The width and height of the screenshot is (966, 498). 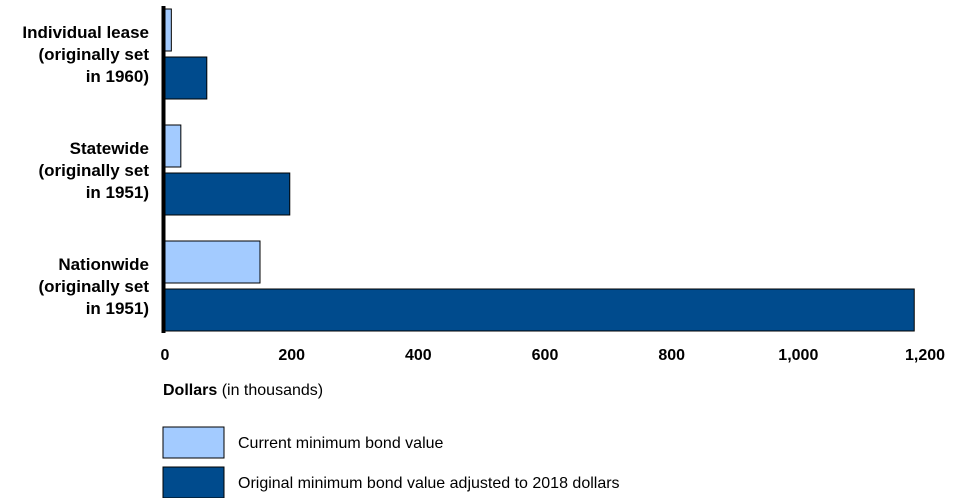 I want to click on category-label-1: Statewide (originally set in 1951), so click(x=93, y=170).